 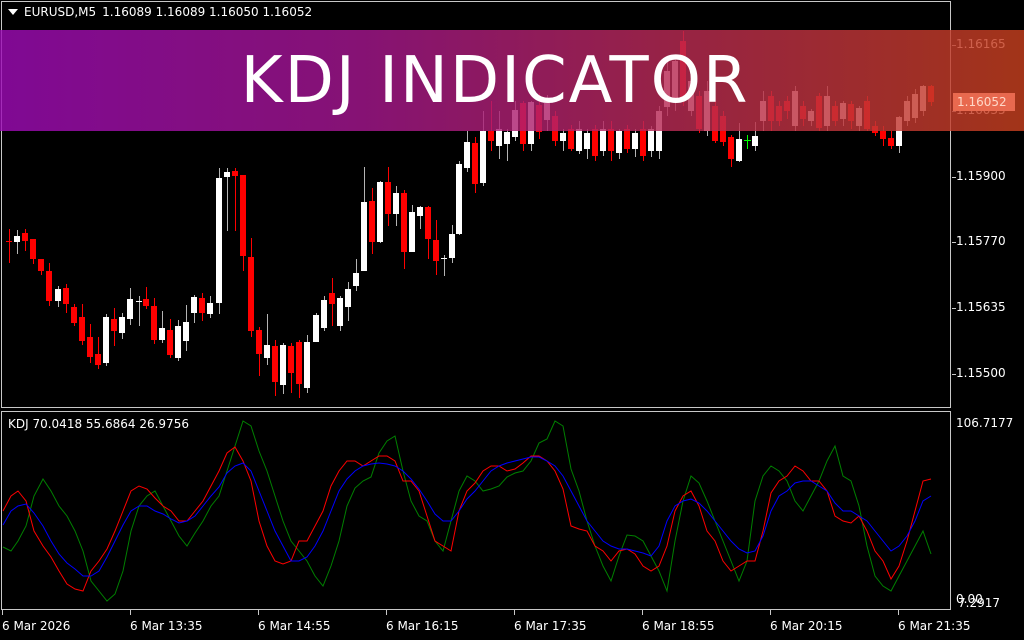 I want to click on time-label: 6 Mar 18:55, so click(x=678, y=626).